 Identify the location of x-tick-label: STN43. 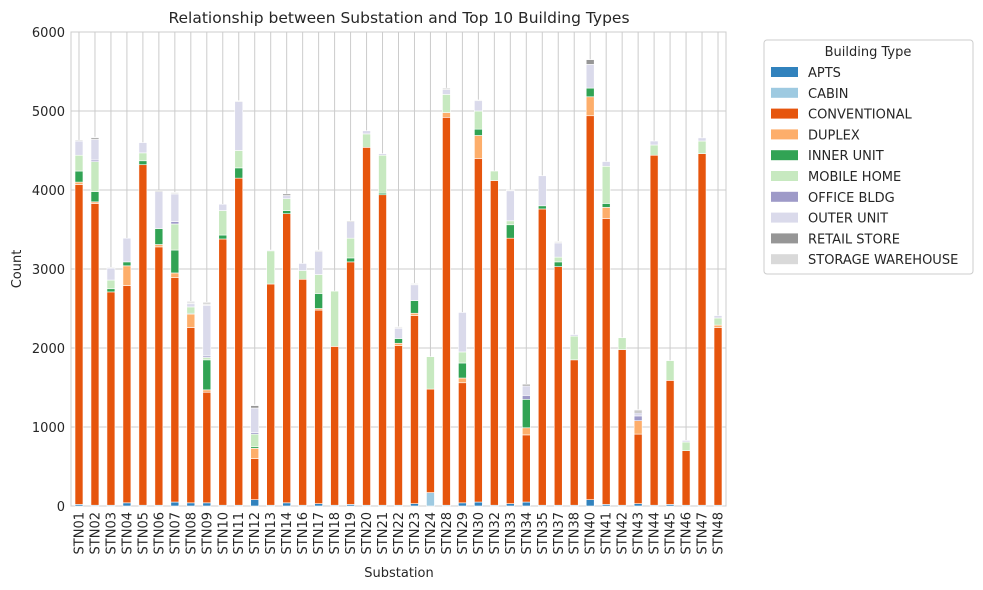
(639, 533).